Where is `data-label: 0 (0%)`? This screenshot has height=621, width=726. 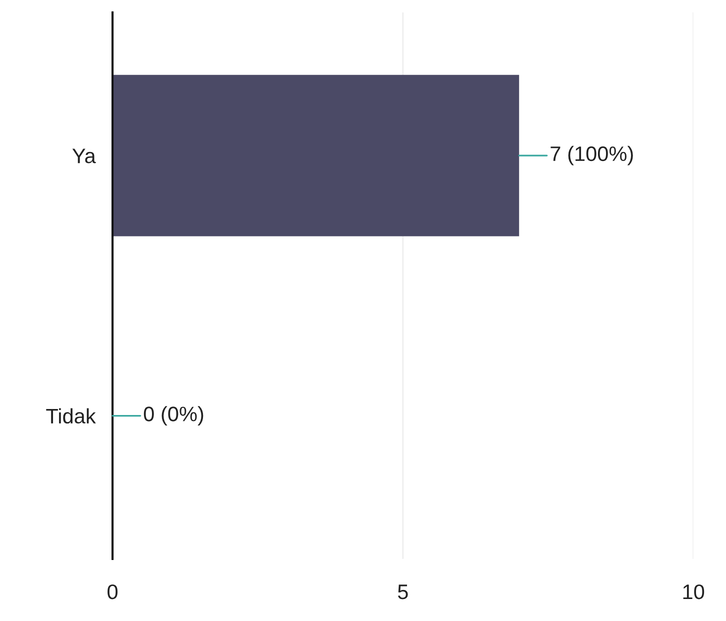 data-label: 0 (0%) is located at coordinates (174, 416).